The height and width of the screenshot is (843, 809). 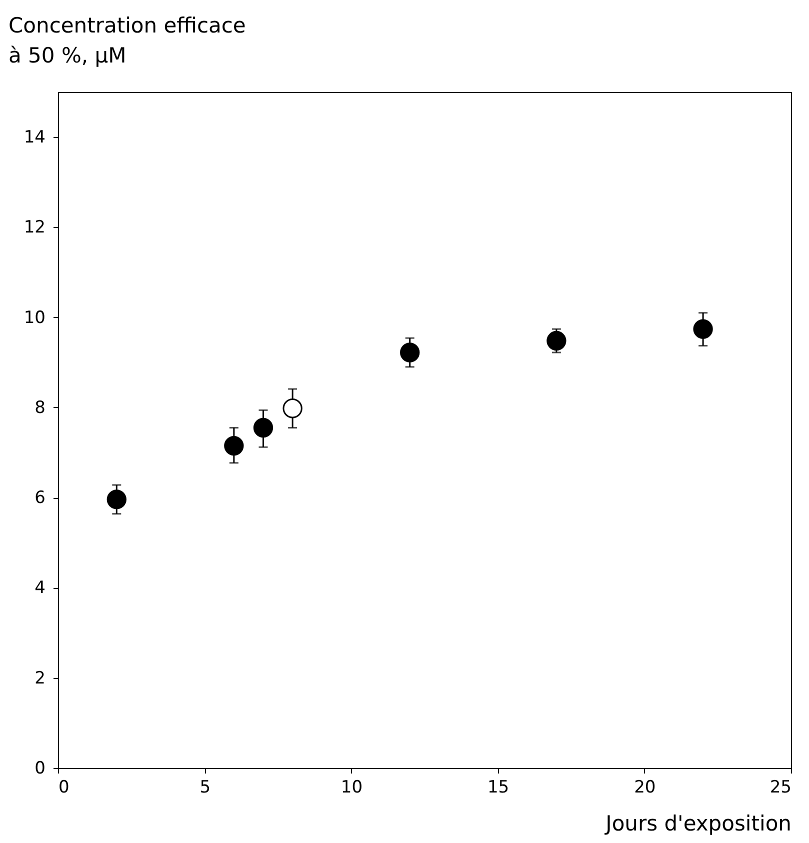 I want to click on y-tick-label: 8, so click(x=40, y=408).